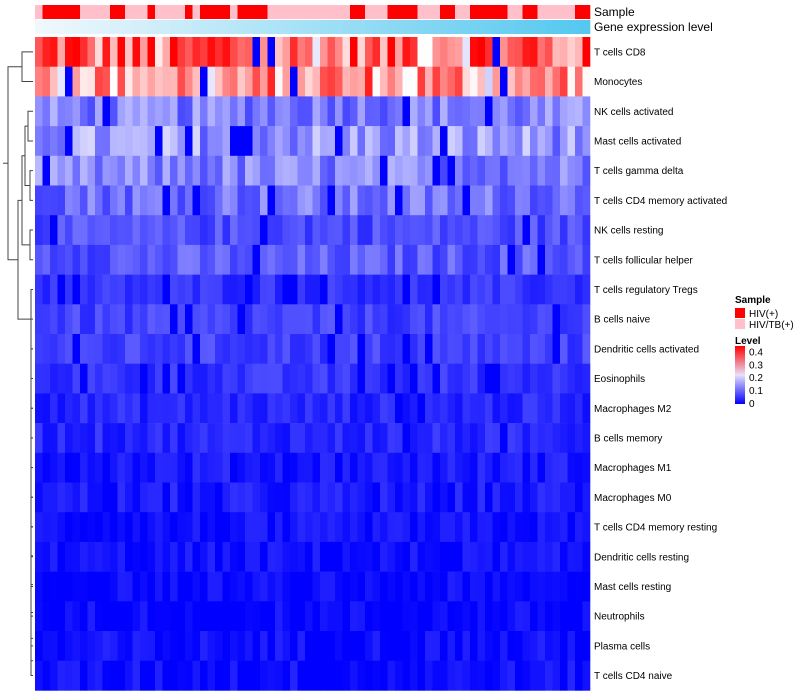 The width and height of the screenshot is (800, 700). I want to click on legend-swatch-hiv, so click(740, 313).